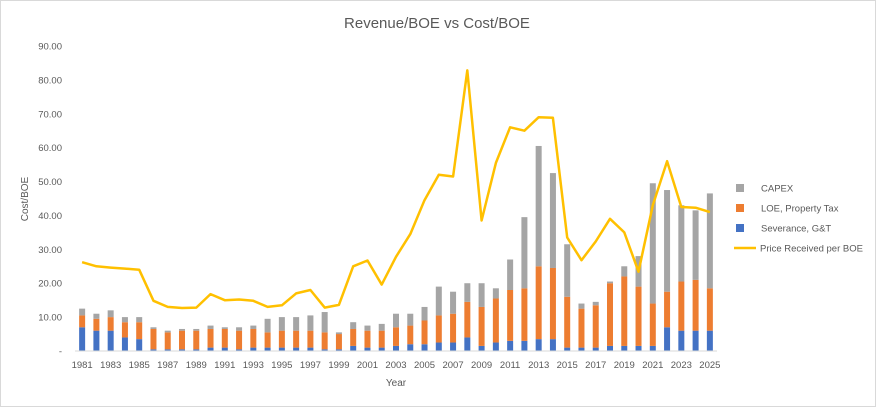 The width and height of the screenshot is (876, 407). I want to click on x-tick-label: 1997, so click(310, 365).